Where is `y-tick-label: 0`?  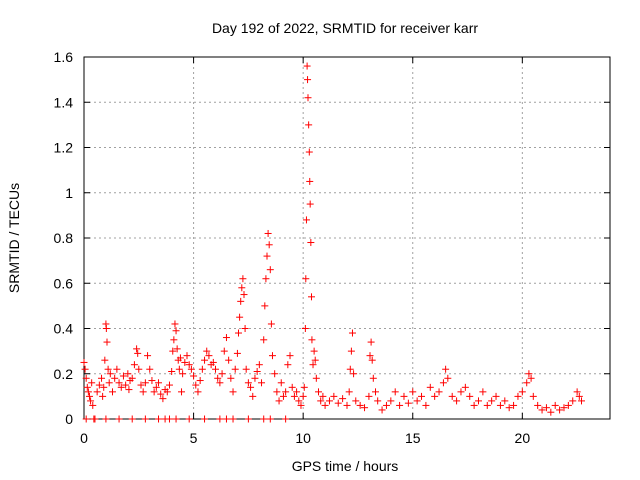 y-tick-label: 0 is located at coordinates (69, 419).